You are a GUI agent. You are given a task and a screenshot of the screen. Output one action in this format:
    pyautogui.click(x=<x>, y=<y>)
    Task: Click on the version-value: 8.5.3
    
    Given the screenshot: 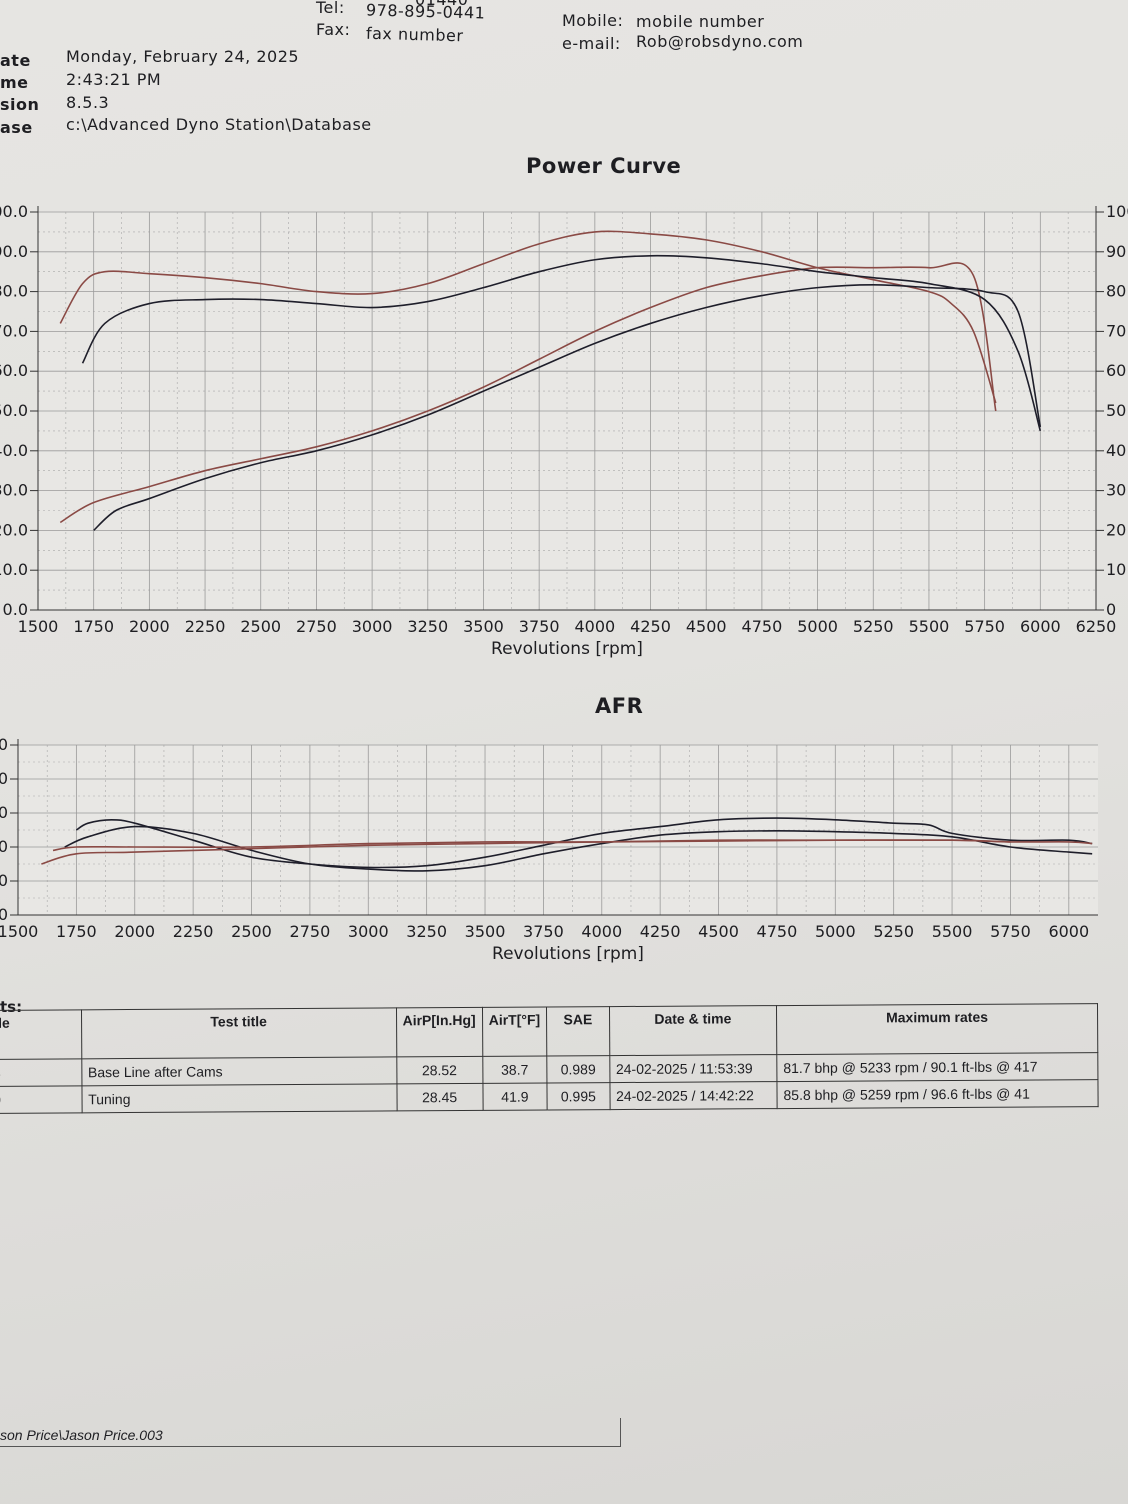 What is the action you would take?
    pyautogui.click(x=88, y=102)
    